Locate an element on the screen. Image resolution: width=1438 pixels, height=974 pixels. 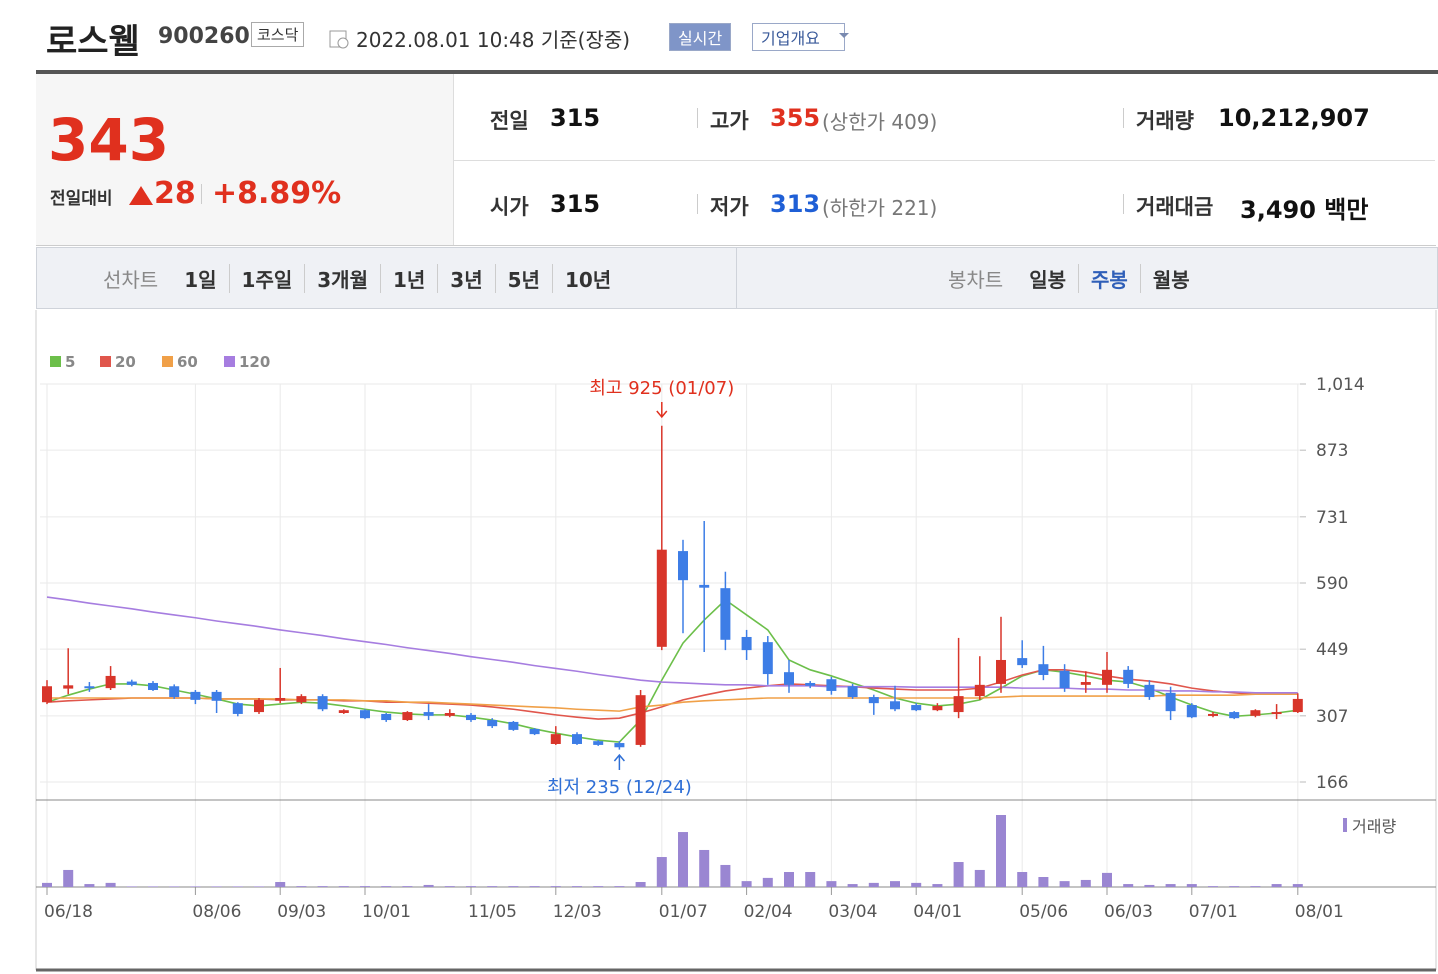
tab: 1주일 is located at coordinates (274, 278).